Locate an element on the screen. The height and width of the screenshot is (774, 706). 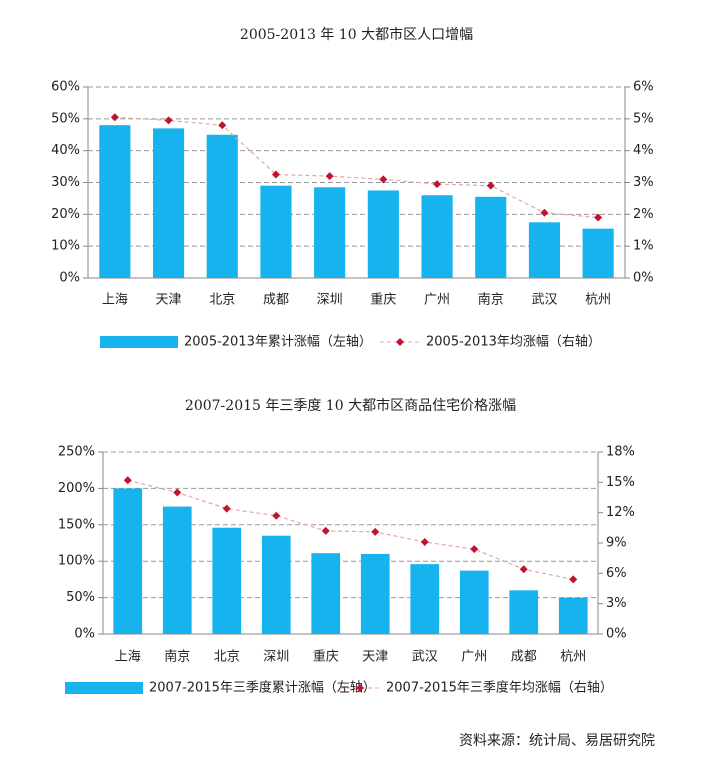
y-tick-label: 40% is located at coordinates (65, 150).